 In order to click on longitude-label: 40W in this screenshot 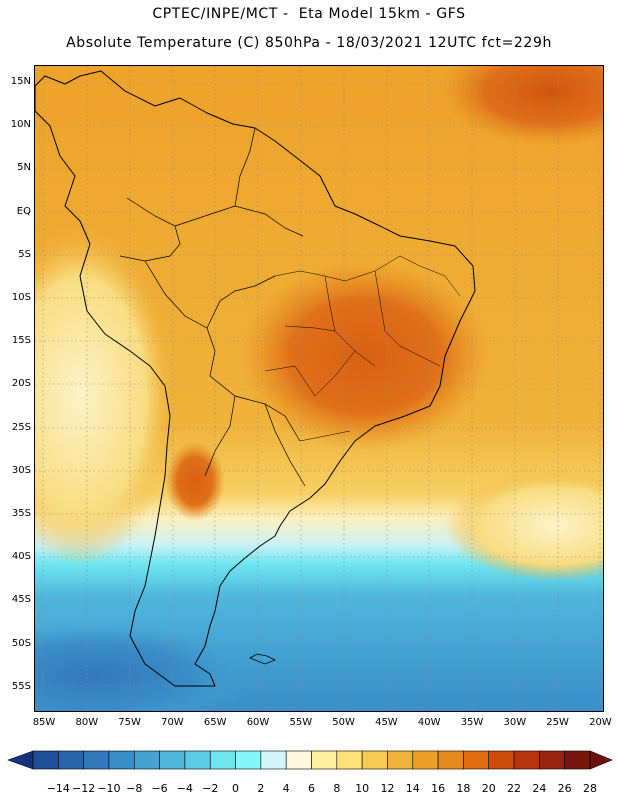, I will do `click(429, 722)`.